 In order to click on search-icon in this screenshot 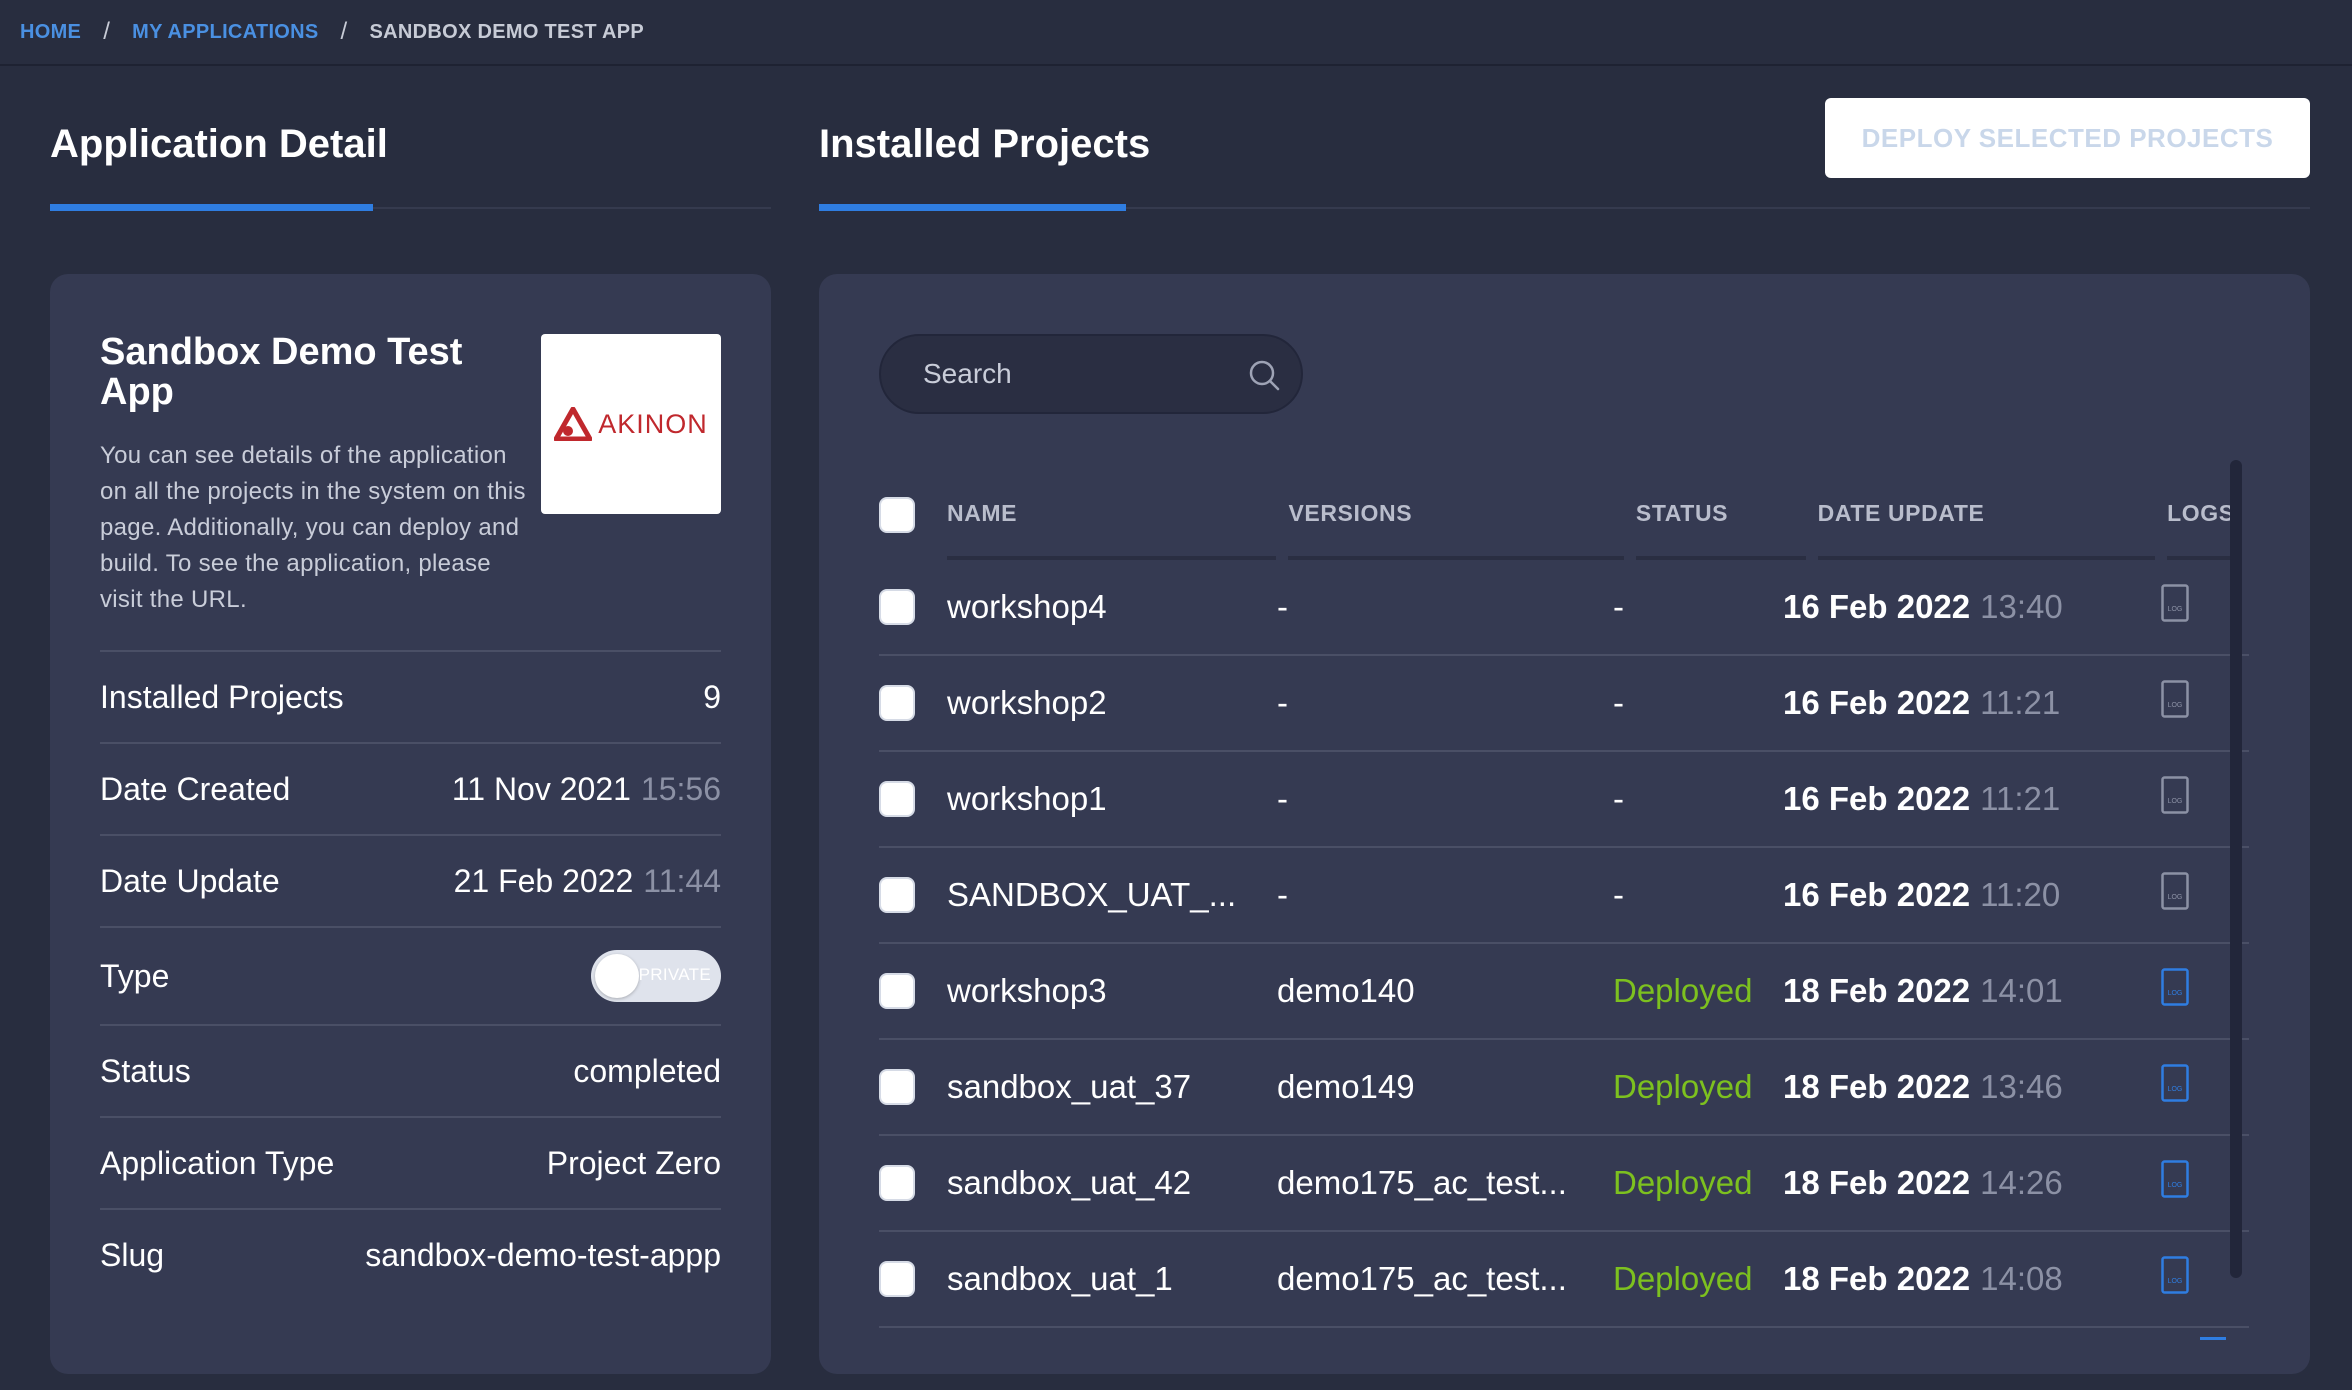, I will do `click(1264, 375)`.